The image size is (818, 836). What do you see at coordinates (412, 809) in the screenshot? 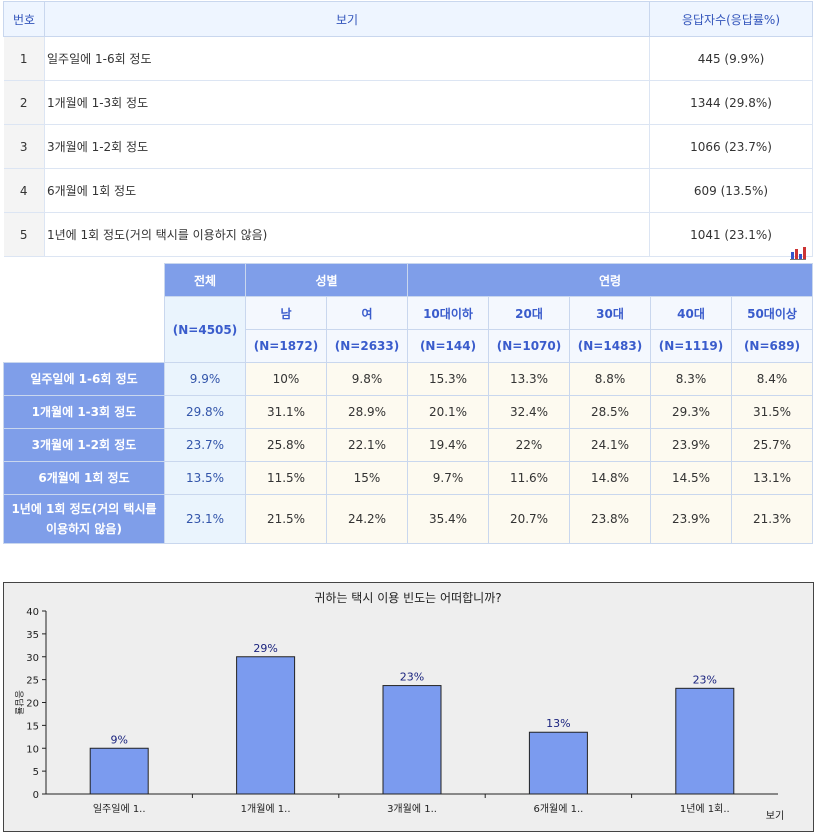
I see `x-tick-label: 3개월에 1..` at bounding box center [412, 809].